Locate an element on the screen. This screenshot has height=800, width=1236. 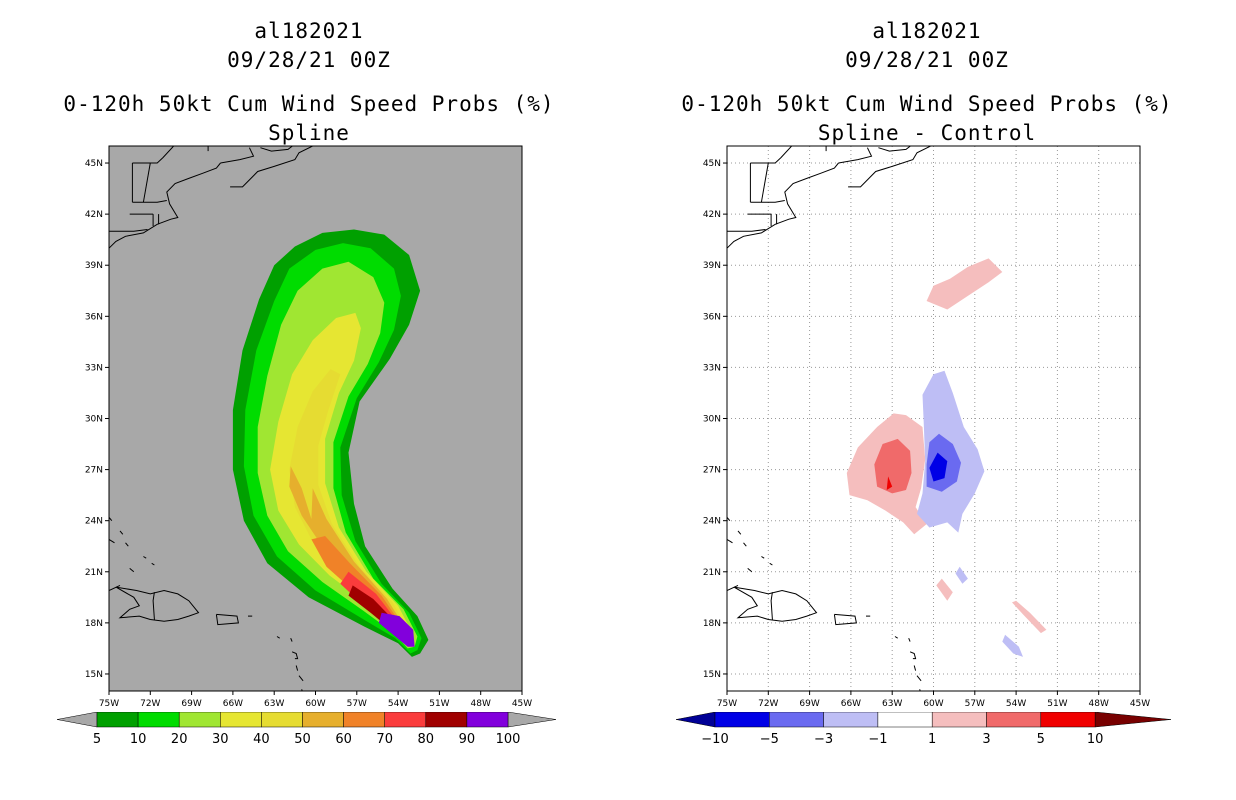
colorbar-label: 40 is located at coordinates (261, 739).